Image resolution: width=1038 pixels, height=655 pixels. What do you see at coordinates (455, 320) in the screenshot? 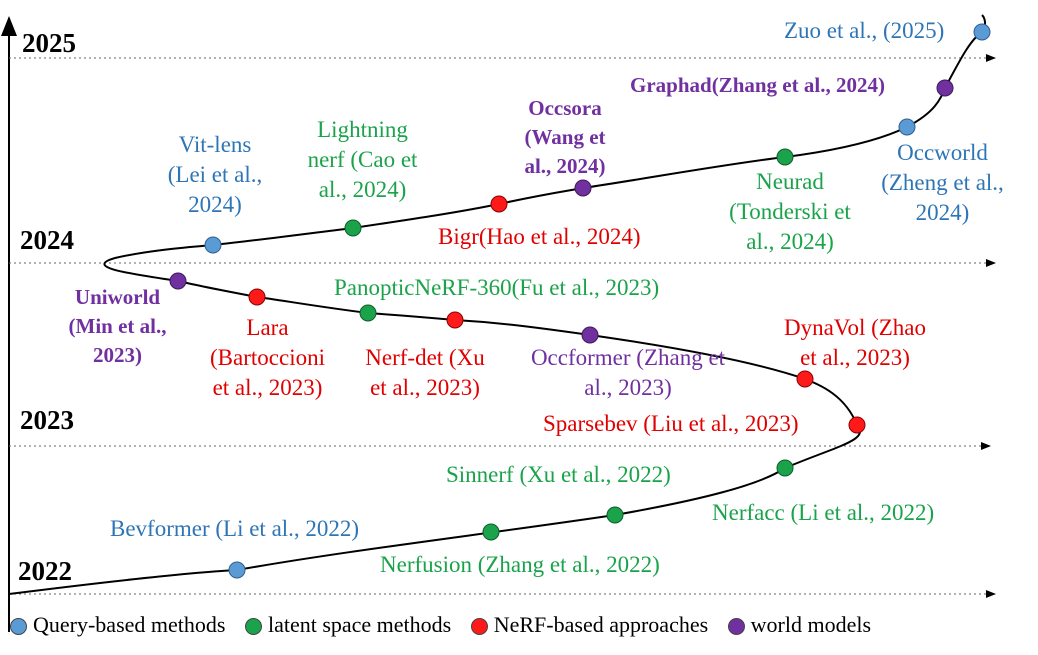
I see `node-nerfdet` at bounding box center [455, 320].